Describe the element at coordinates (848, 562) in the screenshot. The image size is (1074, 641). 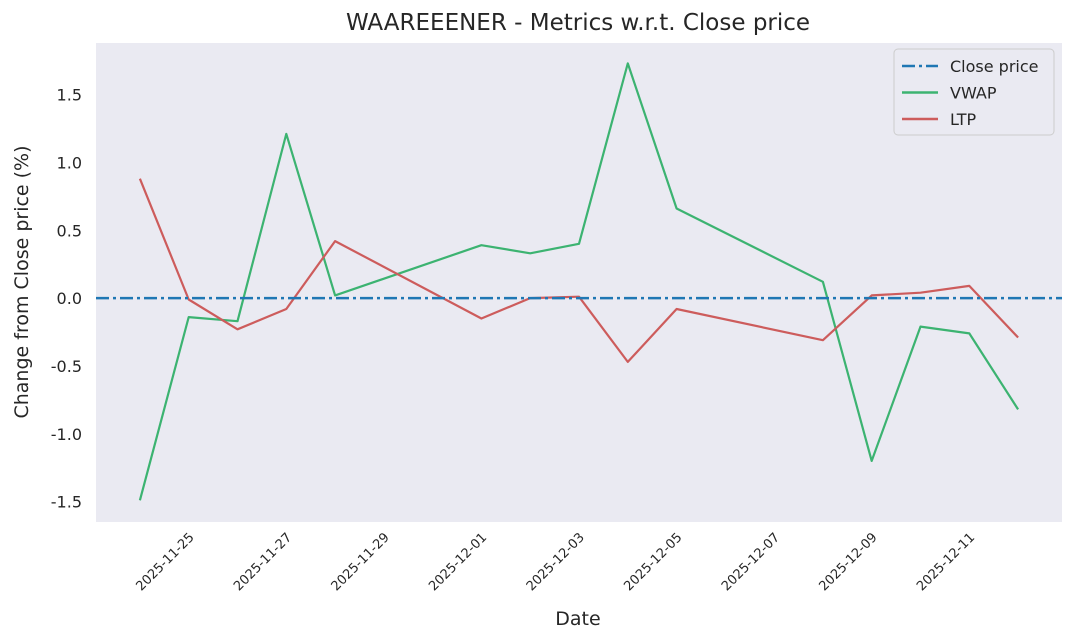
I see `x-tick-label: 2025-12-09` at that location.